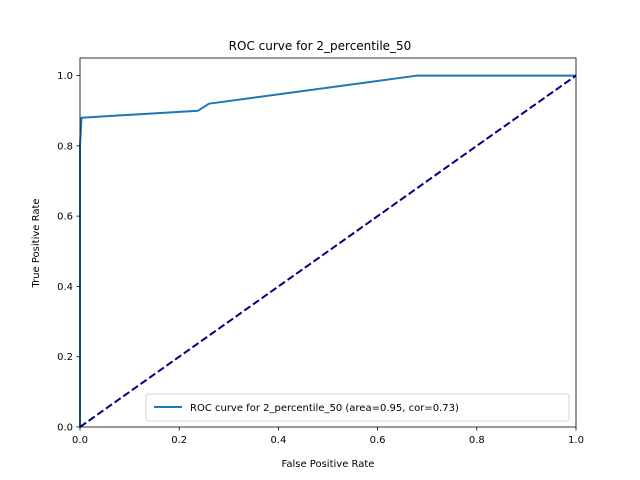 Image resolution: width=640 pixels, height=480 pixels. Describe the element at coordinates (65, 428) in the screenshot. I see `y-tick-label: 0.0` at that location.